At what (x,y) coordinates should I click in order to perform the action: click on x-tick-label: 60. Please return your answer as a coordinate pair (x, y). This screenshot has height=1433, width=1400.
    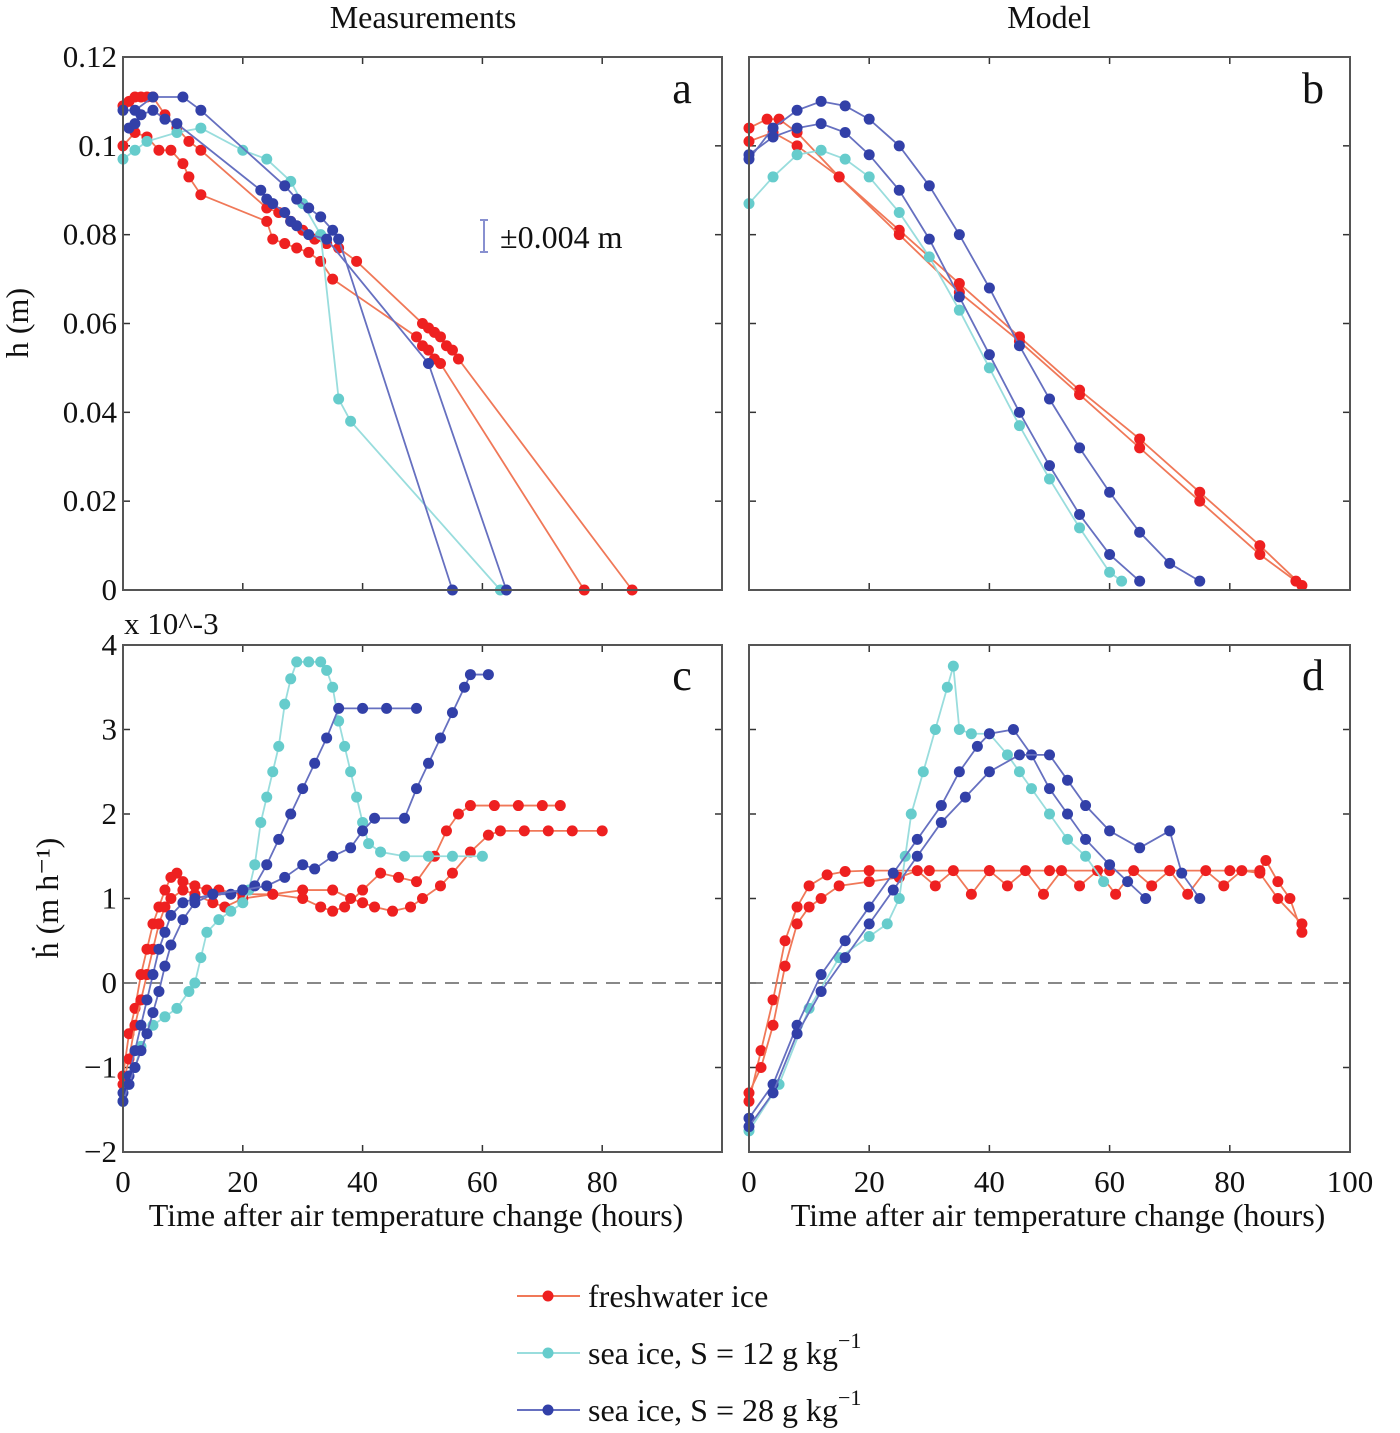
    Looking at the image, I should click on (1109, 1181).